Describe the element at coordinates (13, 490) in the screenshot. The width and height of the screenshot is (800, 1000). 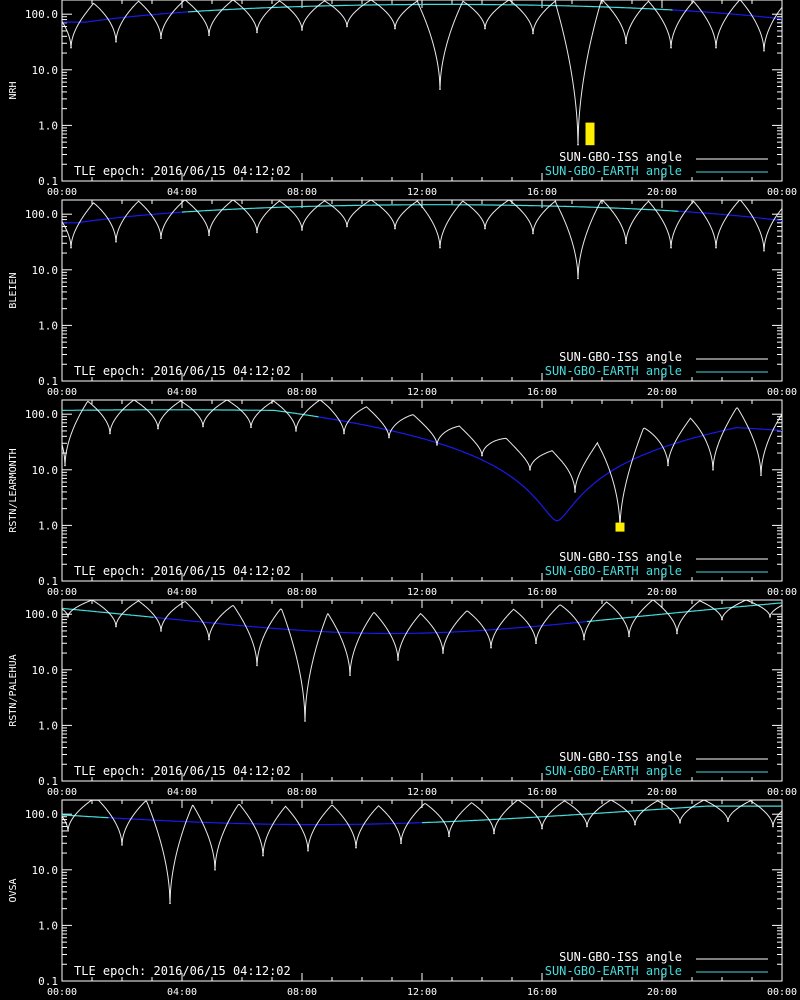
I see `y-axis-label: RSTN/LEARMONTH` at that location.